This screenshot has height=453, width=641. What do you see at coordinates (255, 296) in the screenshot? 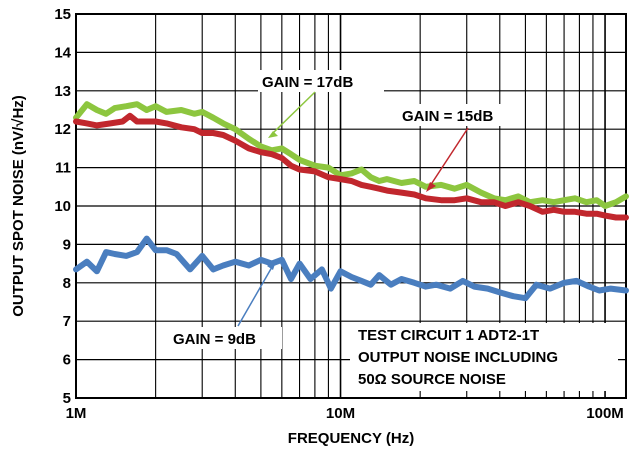
I see `gain9-arrow` at bounding box center [255, 296].